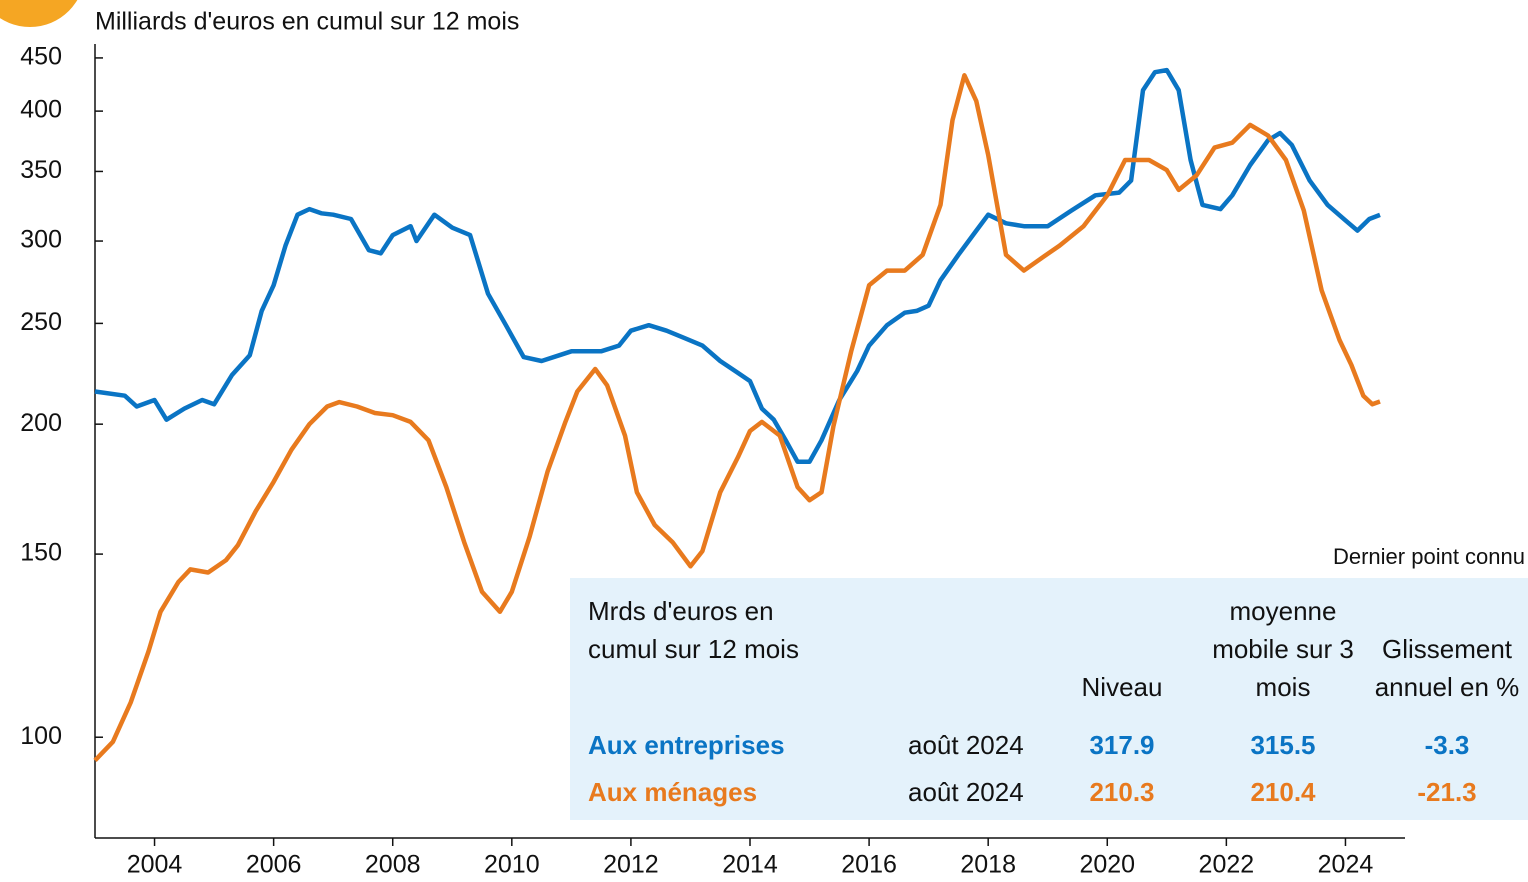 This screenshot has width=1528, height=882. Describe the element at coordinates (1428, 556) in the screenshot. I see `table-caption: Dernier point connu` at that location.